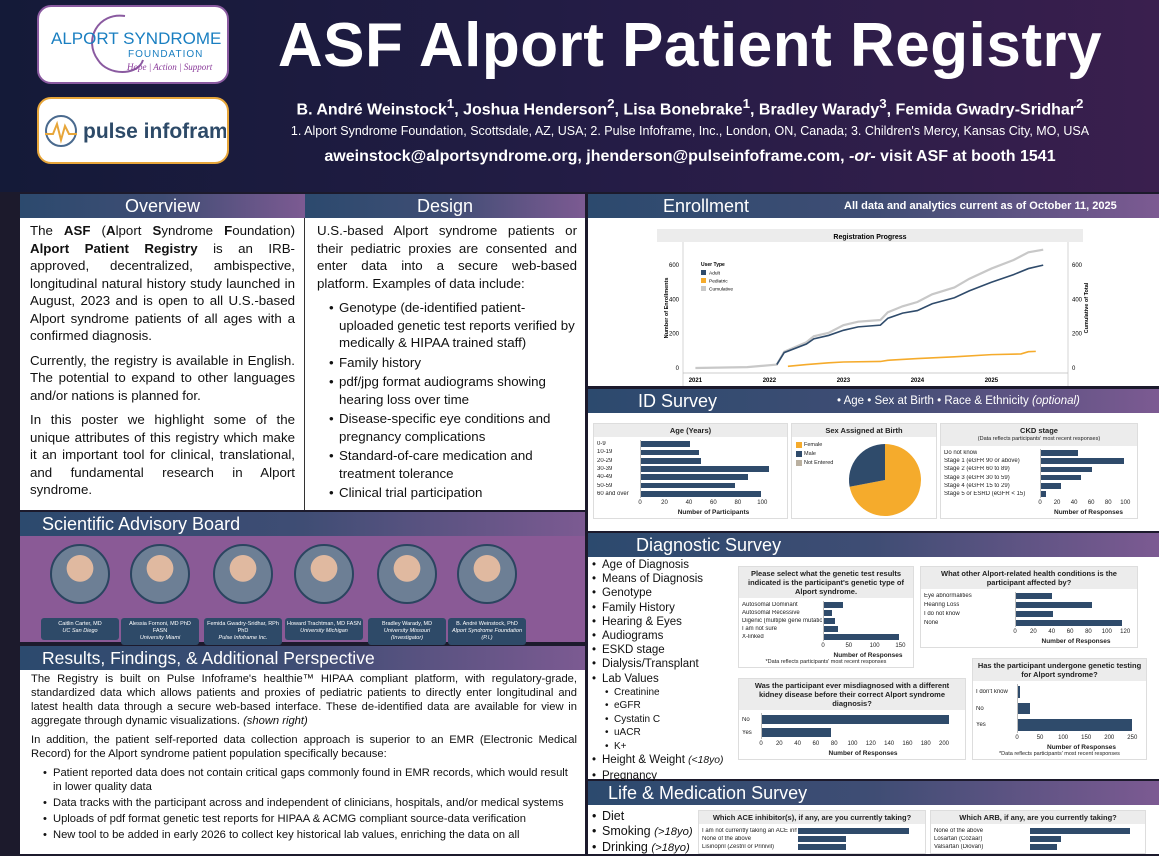  What do you see at coordinates (1132, 738) in the screenshot?
I see `x-tick-label: 250` at bounding box center [1132, 738].